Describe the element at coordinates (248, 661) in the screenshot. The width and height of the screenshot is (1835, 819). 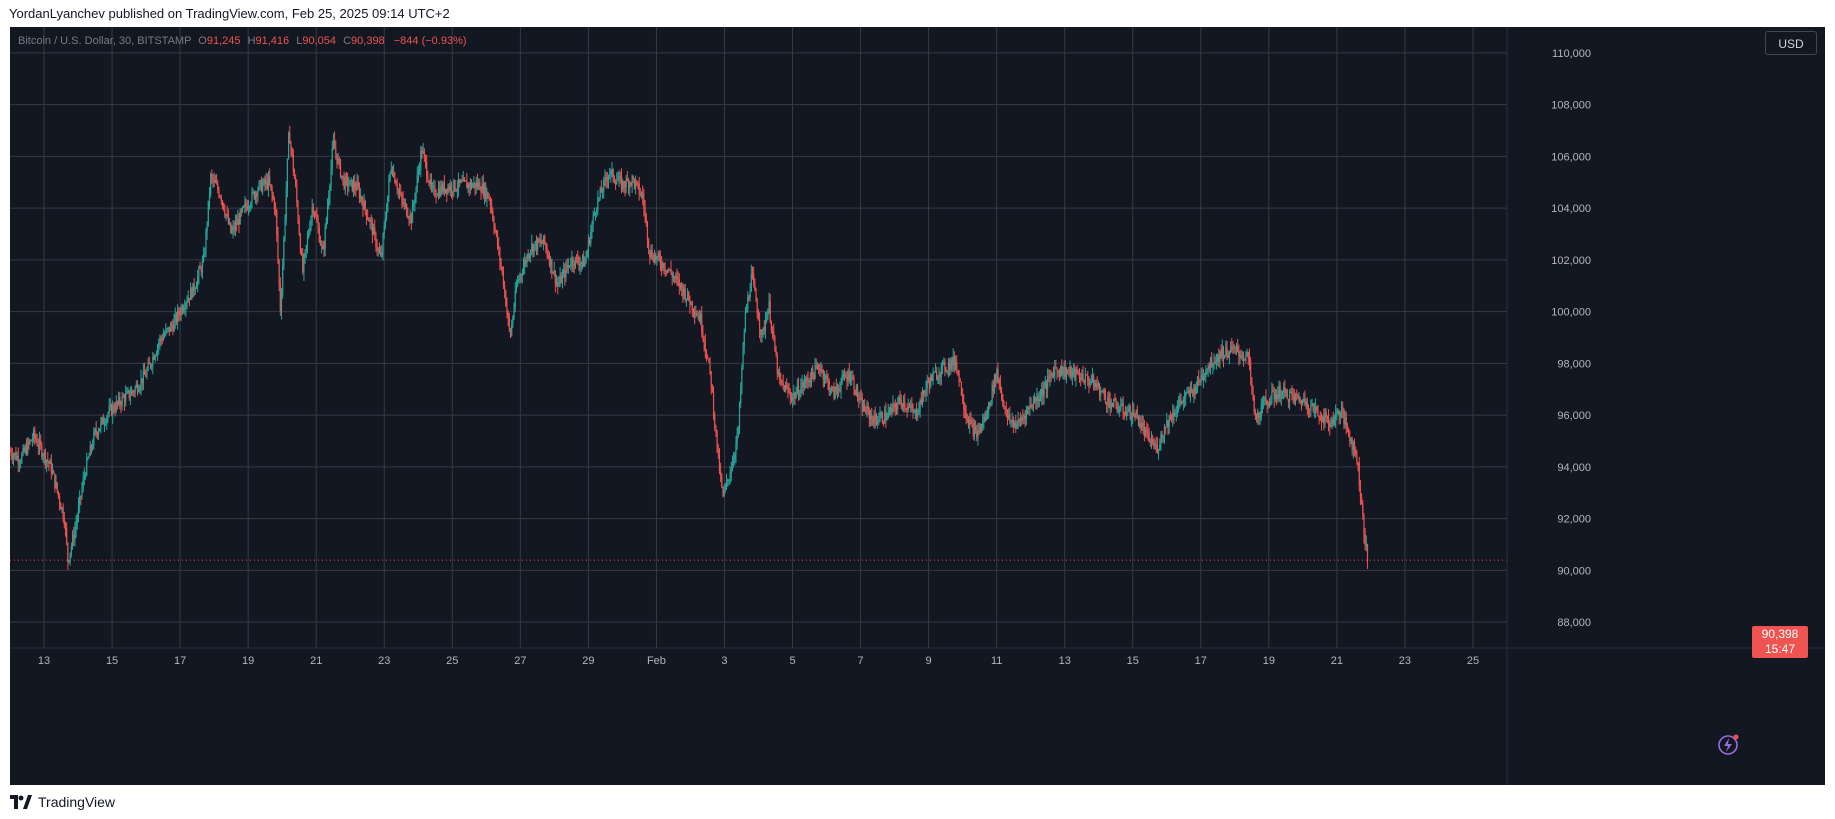
I see `x-tick-label: 19` at that location.